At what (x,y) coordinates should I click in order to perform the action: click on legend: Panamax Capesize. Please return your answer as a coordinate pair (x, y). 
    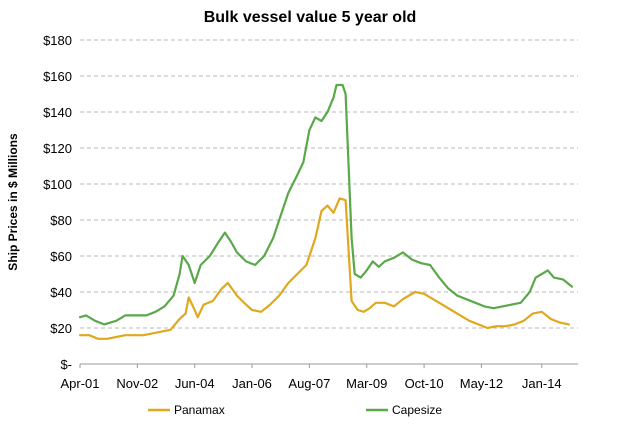
    Looking at the image, I should click on (295, 410).